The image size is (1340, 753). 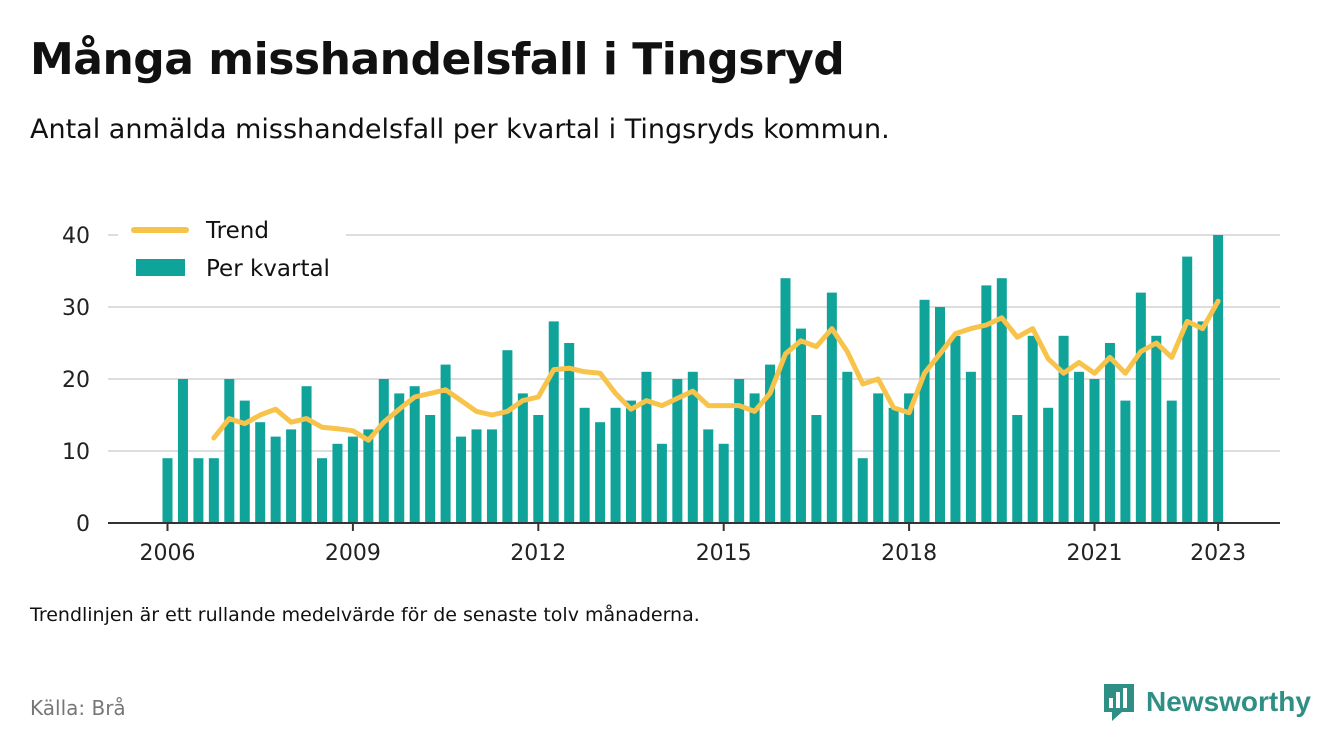 What do you see at coordinates (724, 553) in the screenshot?
I see `x-tick-label: 2015` at bounding box center [724, 553].